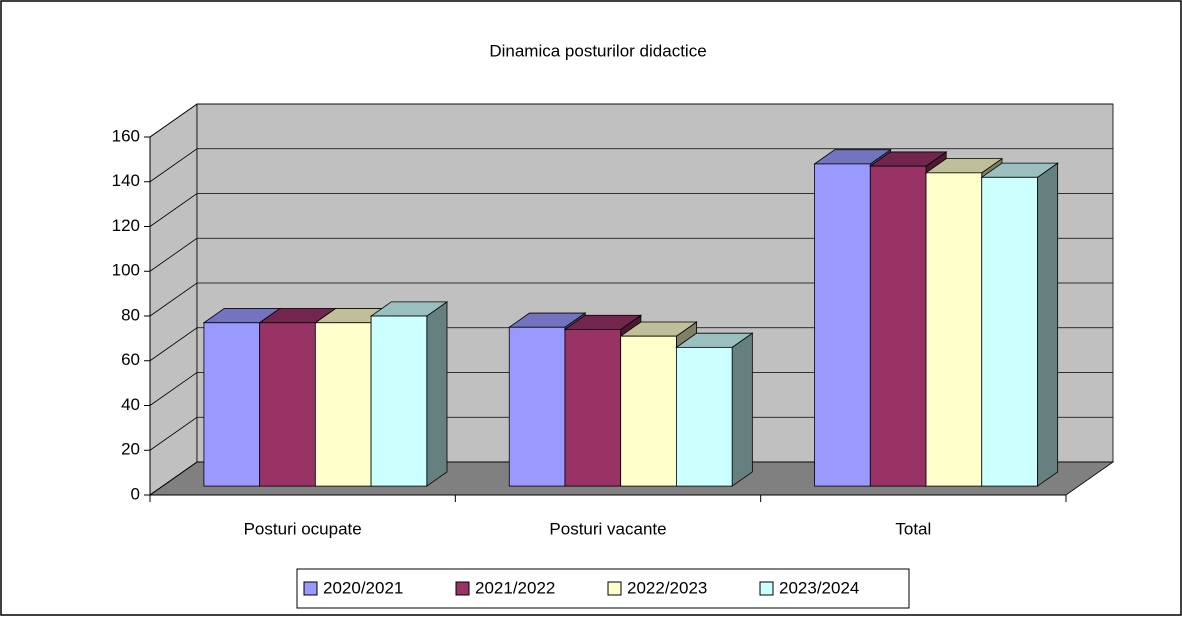  What do you see at coordinates (130, 449) in the screenshot?
I see `y-tick-label: 20` at bounding box center [130, 449].